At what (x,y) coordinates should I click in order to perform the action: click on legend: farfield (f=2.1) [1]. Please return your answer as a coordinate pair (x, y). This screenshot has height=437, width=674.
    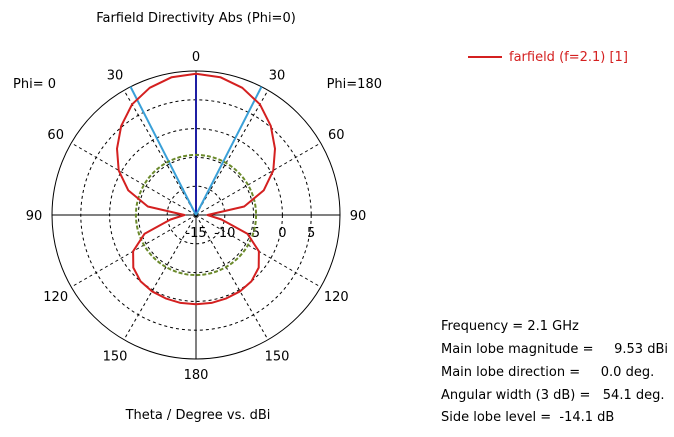
    Looking at the image, I should click on (548, 57).